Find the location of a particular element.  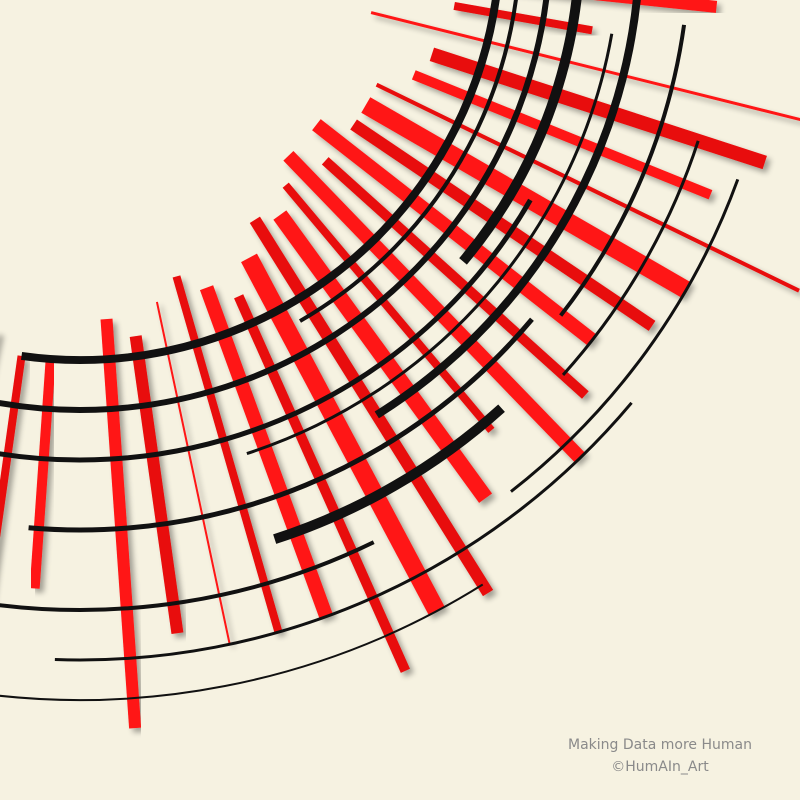

caption-tagline: Making Data more Human is located at coordinates (660, 745).